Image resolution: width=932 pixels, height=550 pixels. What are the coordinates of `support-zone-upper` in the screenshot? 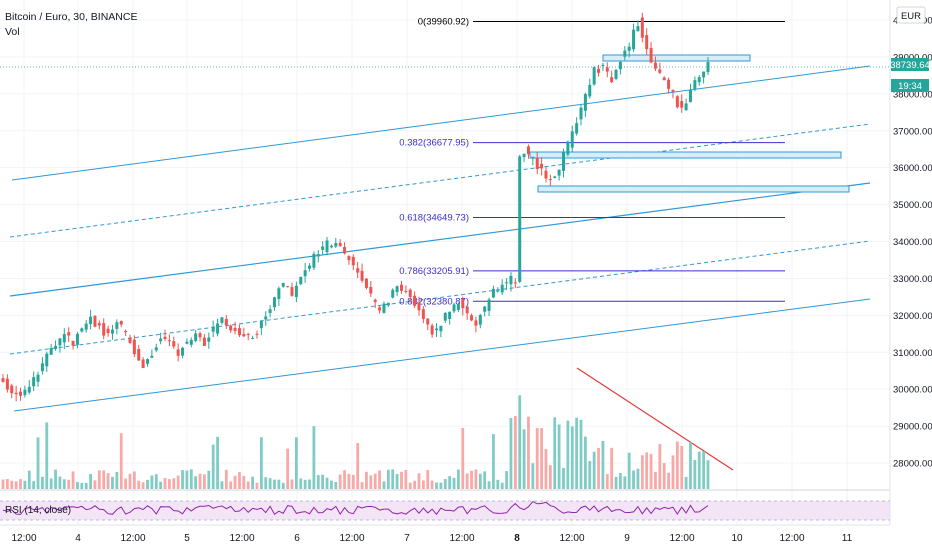 It's located at (685, 155).